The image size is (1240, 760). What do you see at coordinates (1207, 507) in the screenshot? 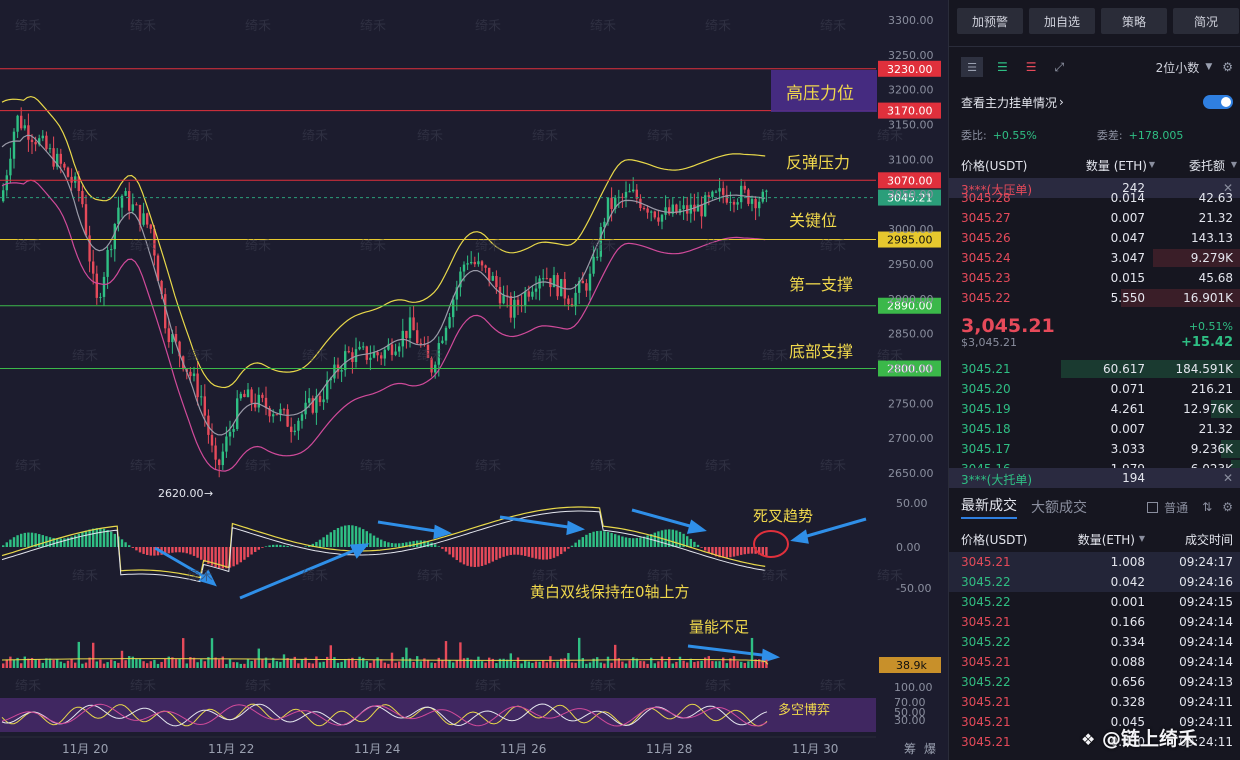
I see `filter-icon: ⇅` at bounding box center [1207, 507].